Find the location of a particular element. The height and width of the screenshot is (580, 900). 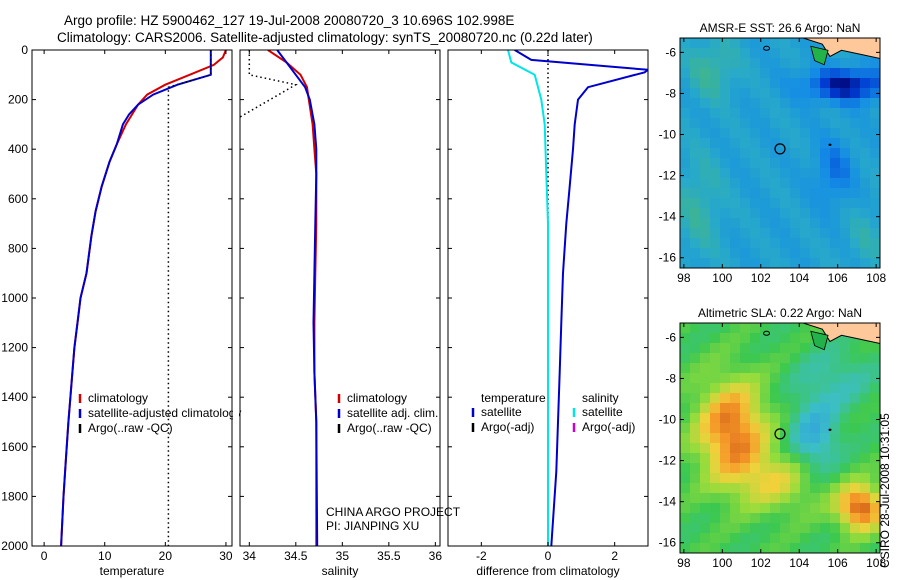

x-tick-label: 10 is located at coordinates (105, 556).